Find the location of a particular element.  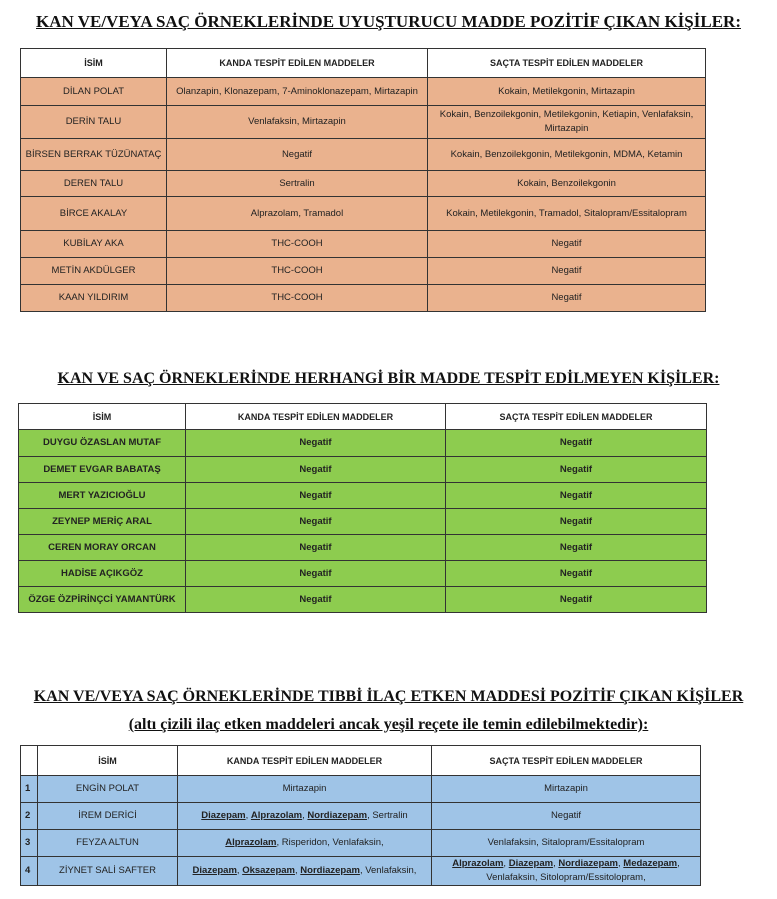

name-cell: FEYZA ALTUN is located at coordinates (107, 843).